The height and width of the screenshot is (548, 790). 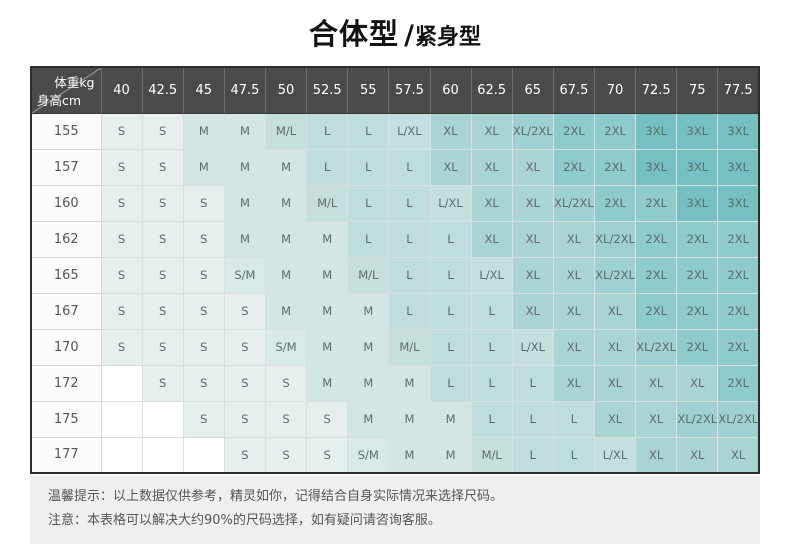 I want to click on title-sub: 紧身型, so click(x=447, y=37).